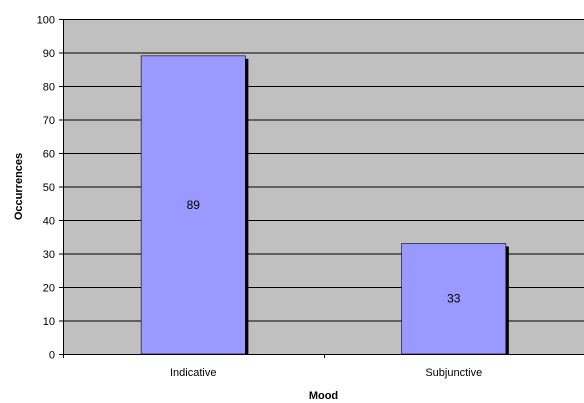  I want to click on bar-subjunctive, so click(454, 299).